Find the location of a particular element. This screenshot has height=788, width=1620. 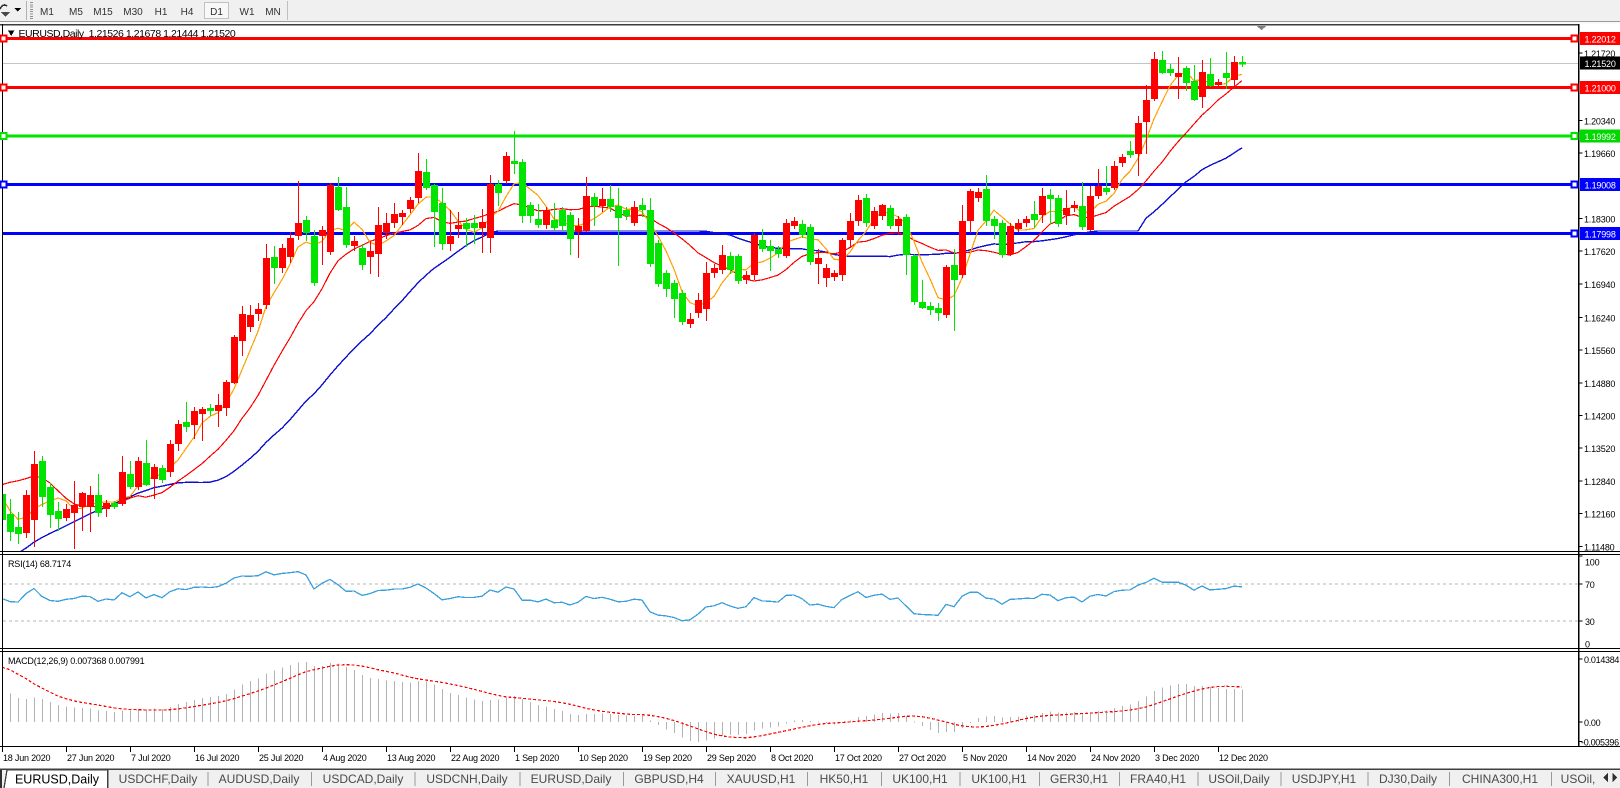

svg-text: 8 Oct 2020 is located at coordinates (792, 758).